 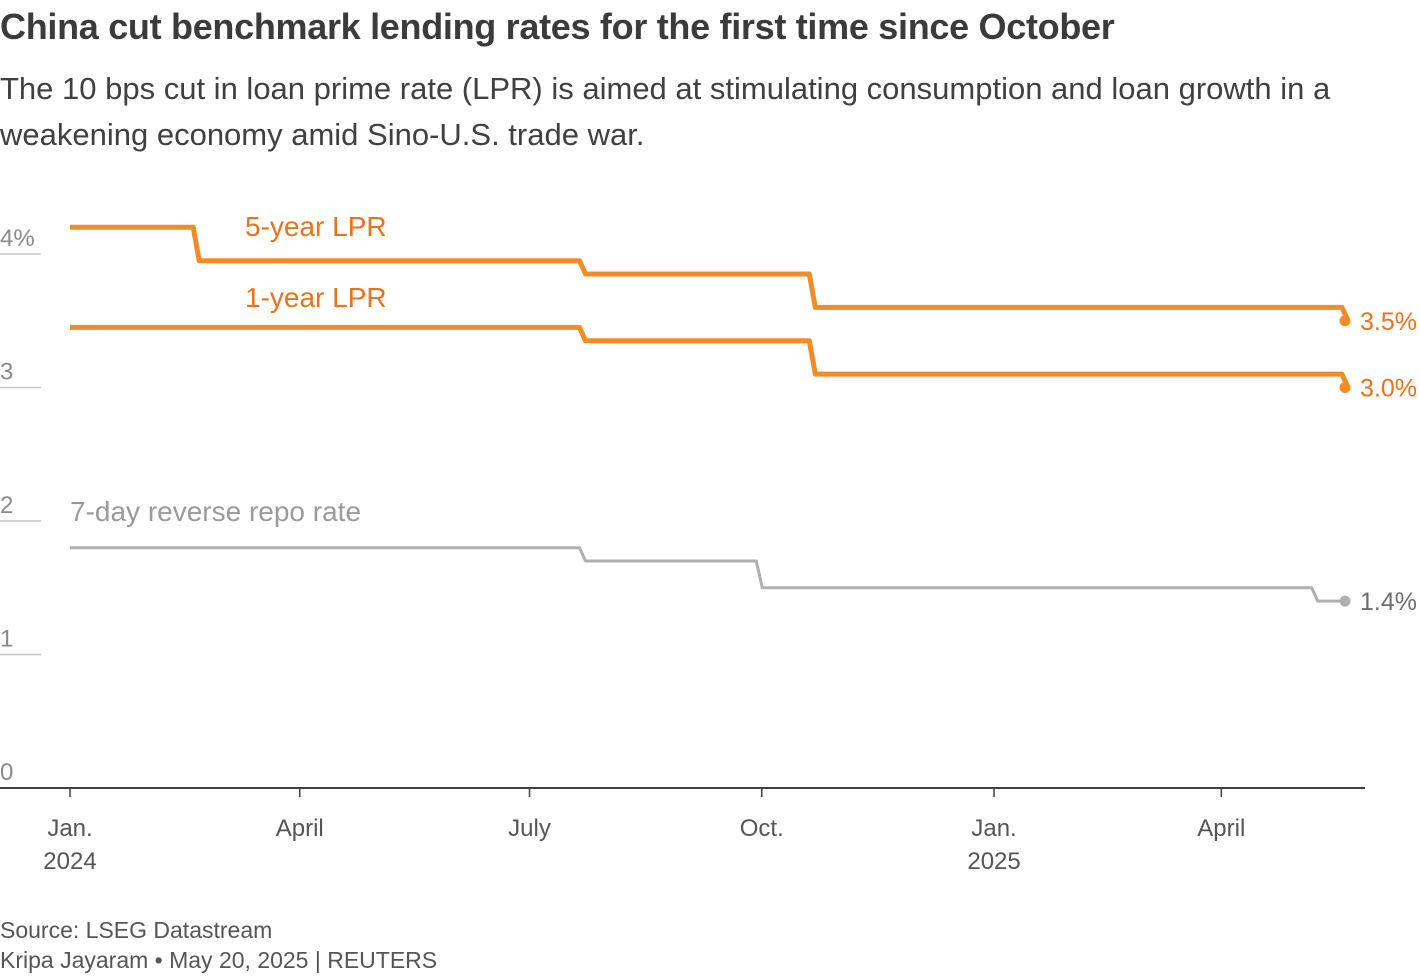 What do you see at coordinates (710, 273) in the screenshot?
I see `series-line-5-year-lpr` at bounding box center [710, 273].